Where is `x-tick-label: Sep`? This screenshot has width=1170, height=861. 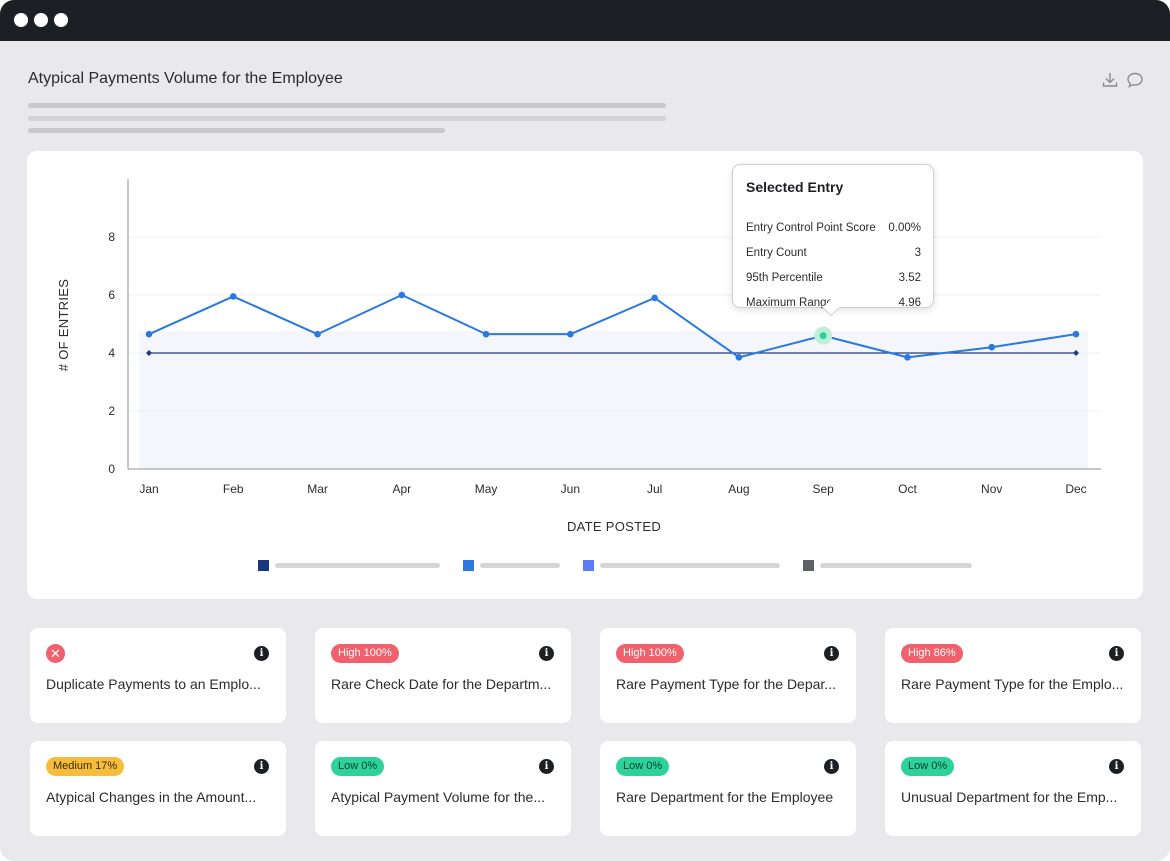 x-tick-label: Sep is located at coordinates (824, 489).